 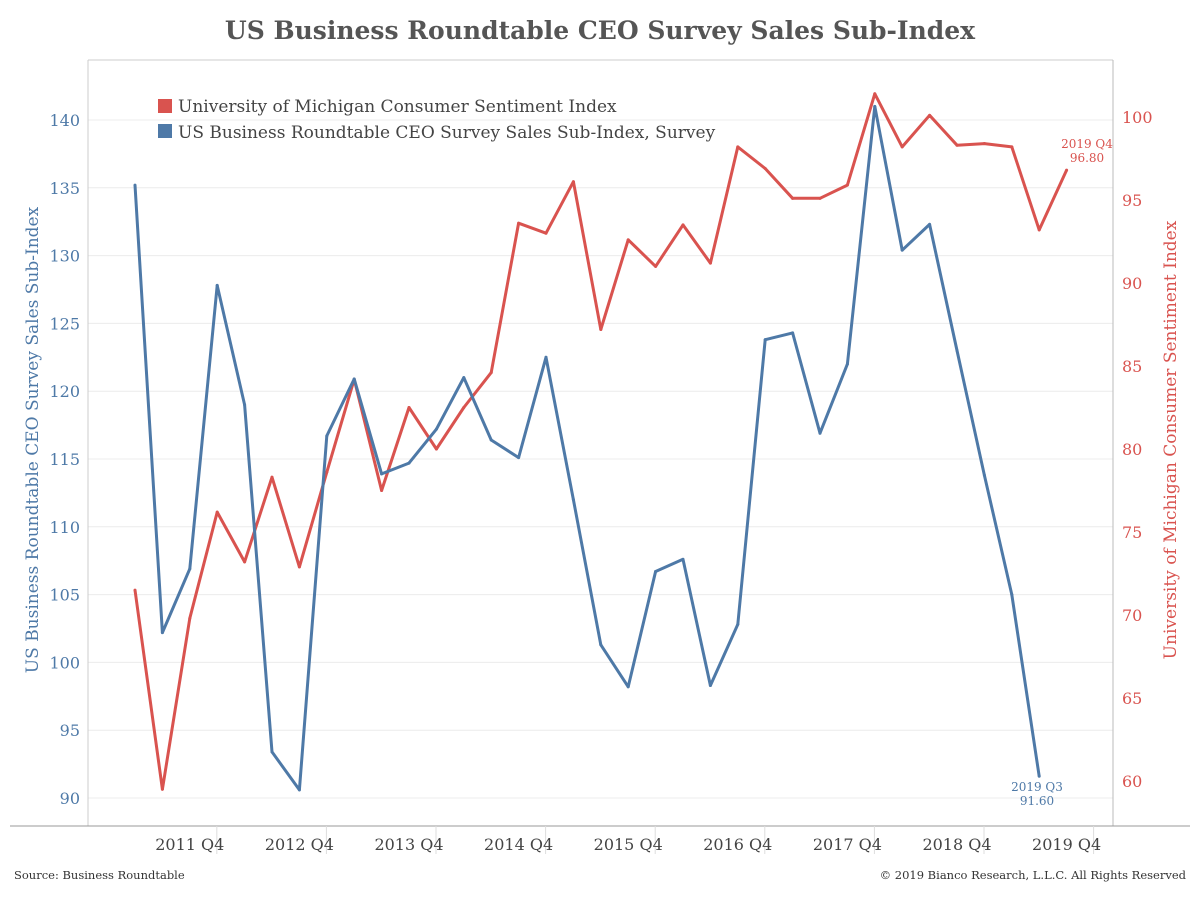 What do you see at coordinates (64, 595) in the screenshot?
I see `y-left-tick-label: 105` at bounding box center [64, 595].